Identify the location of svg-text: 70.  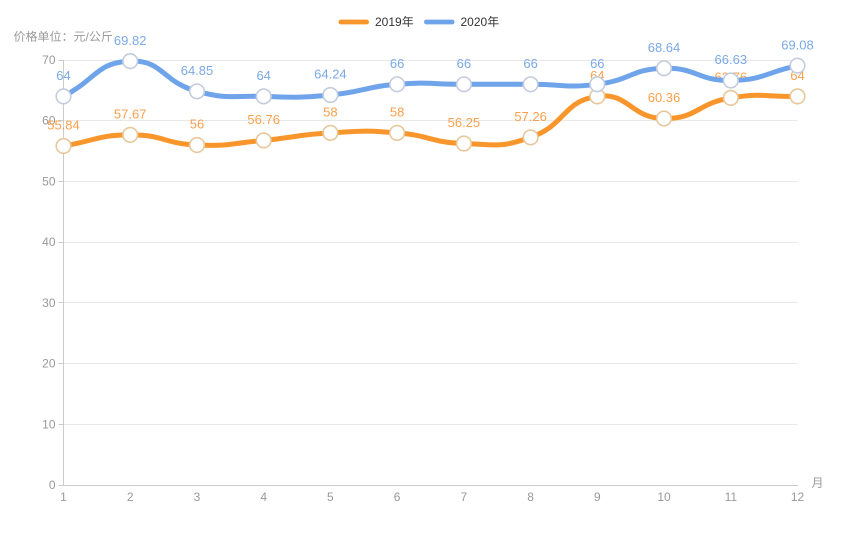
(49, 60).